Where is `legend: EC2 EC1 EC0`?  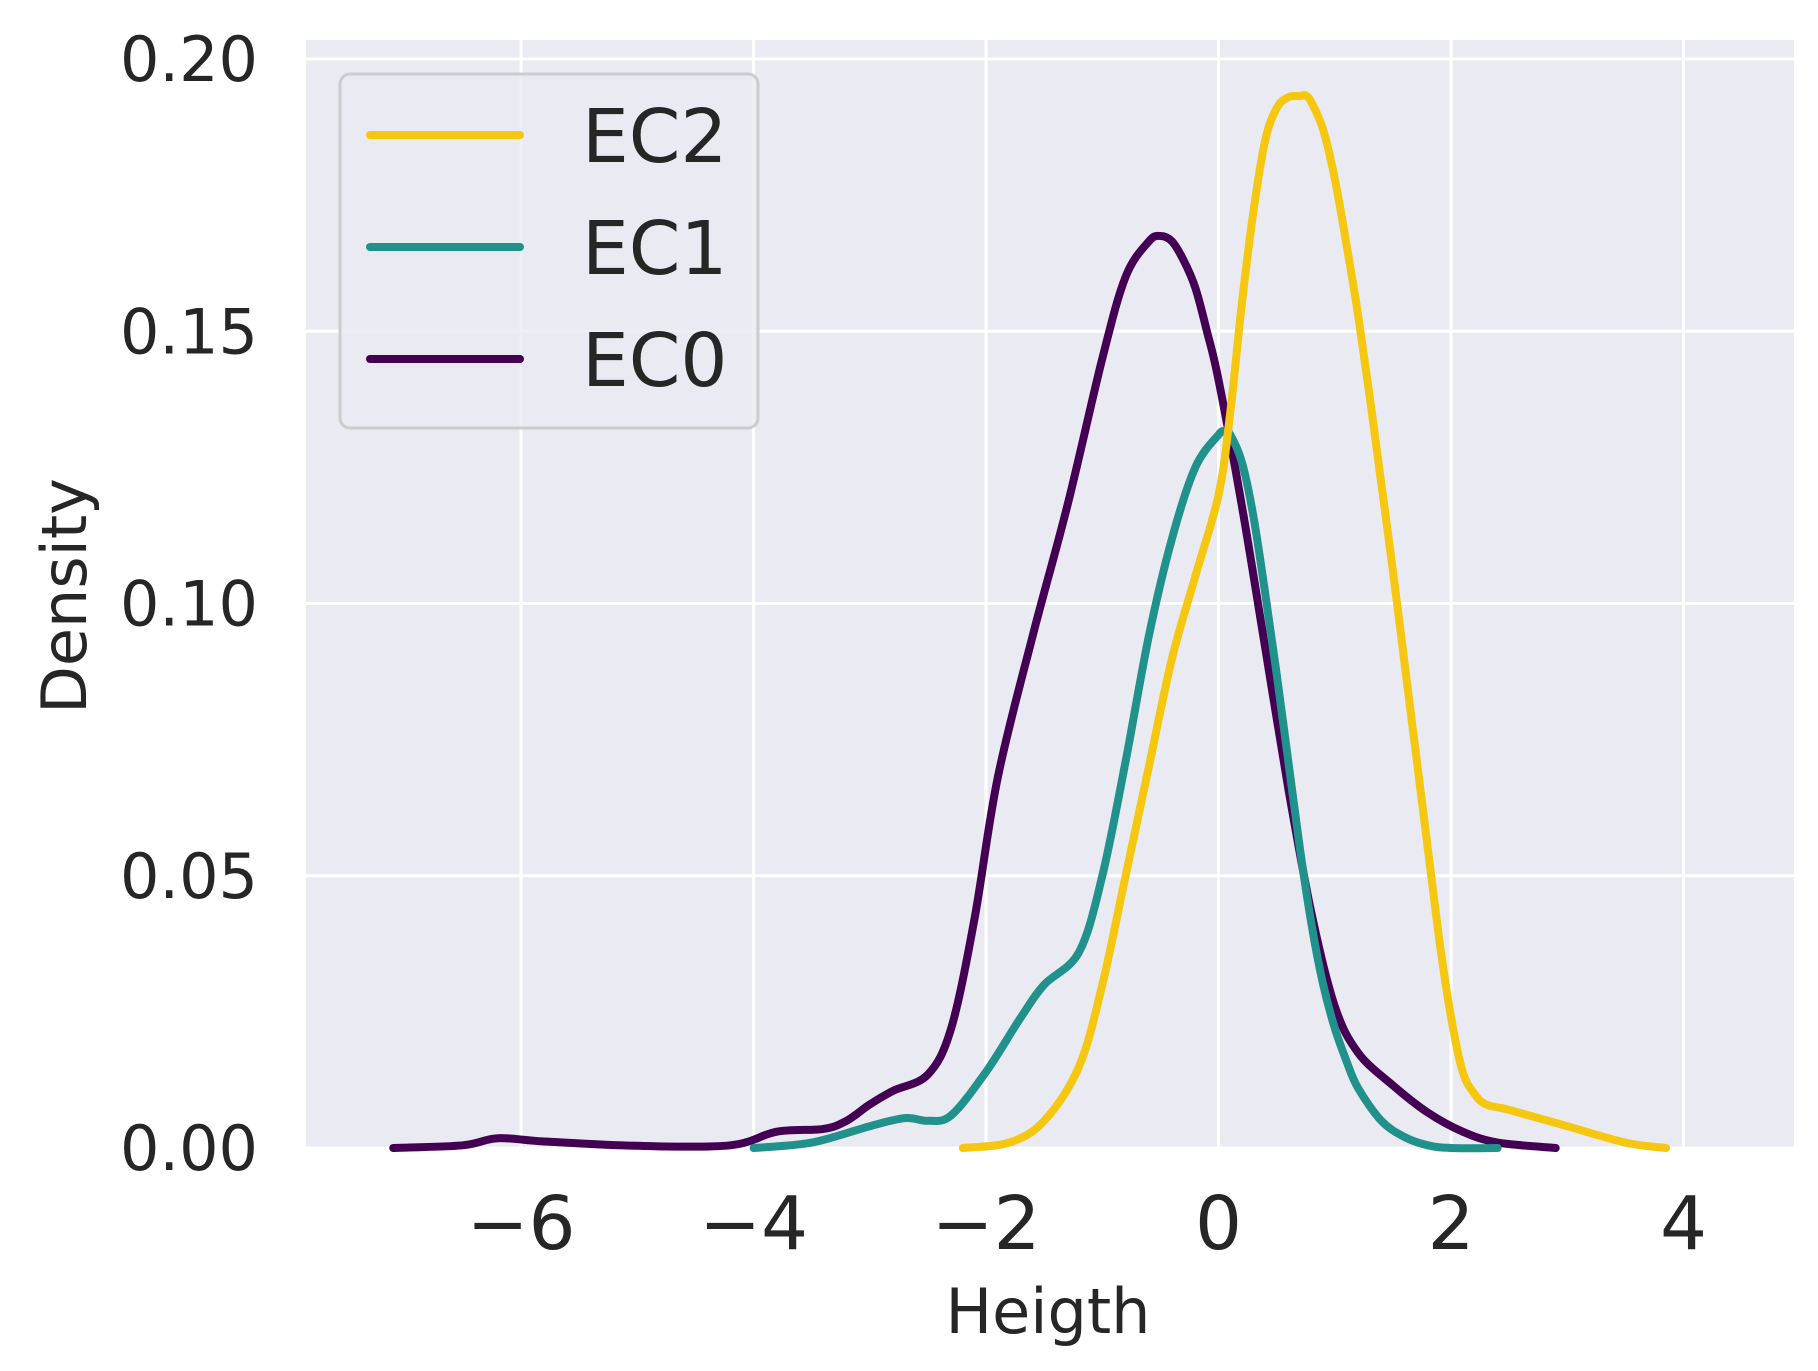 legend: EC2 EC1 EC0 is located at coordinates (549, 251).